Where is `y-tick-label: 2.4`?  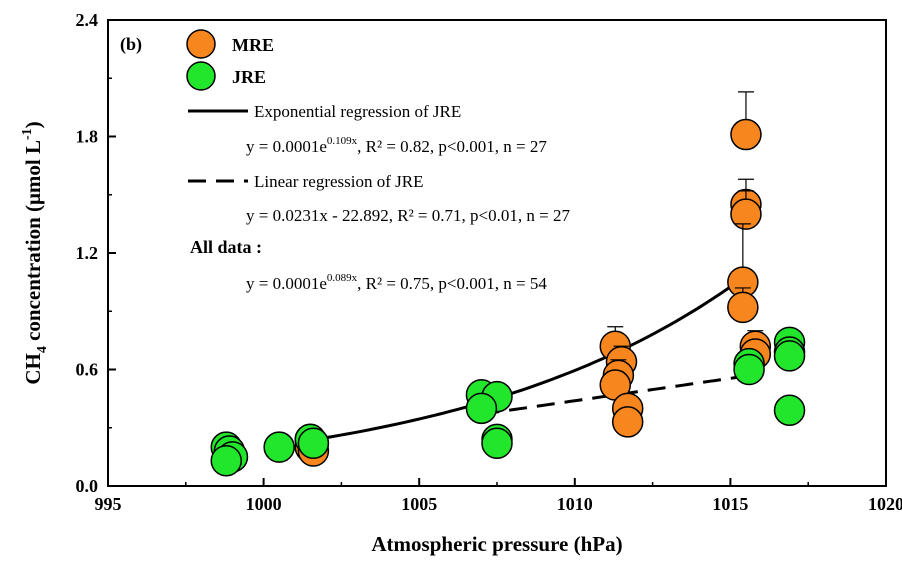 y-tick-label: 2.4 is located at coordinates (87, 20).